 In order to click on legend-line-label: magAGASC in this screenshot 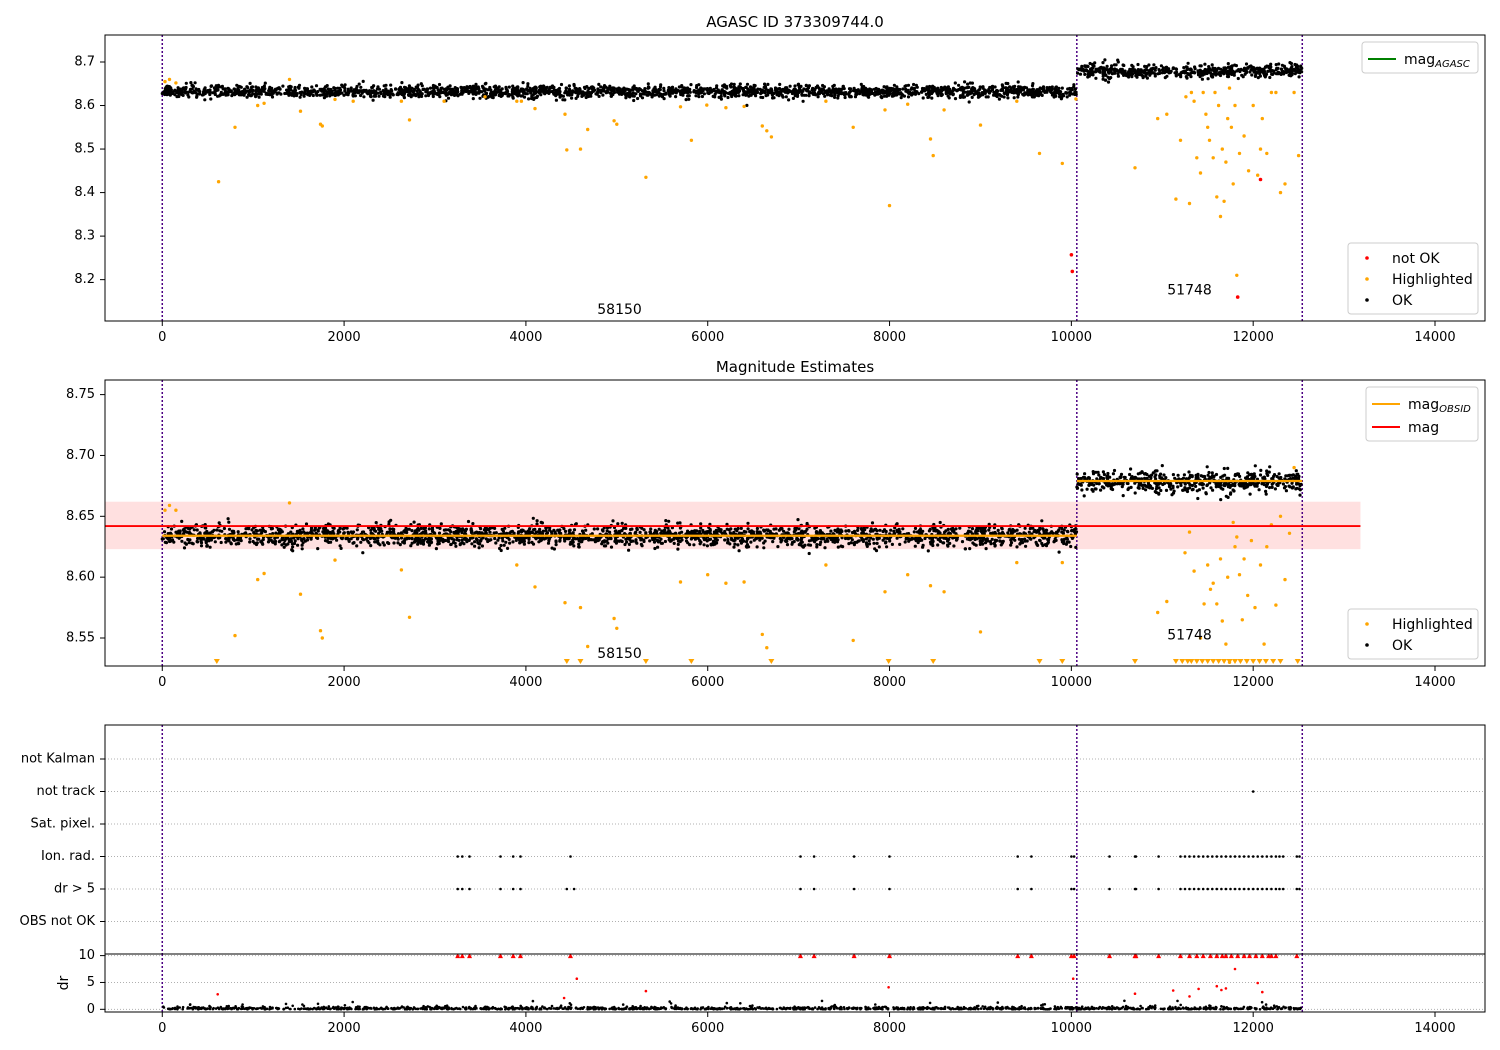, I will do `click(1437, 61)`.